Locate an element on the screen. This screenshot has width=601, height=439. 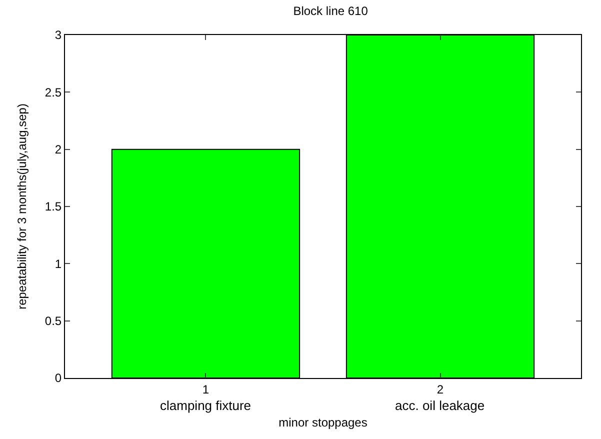
y-tick-label: 3 is located at coordinates (58, 35).